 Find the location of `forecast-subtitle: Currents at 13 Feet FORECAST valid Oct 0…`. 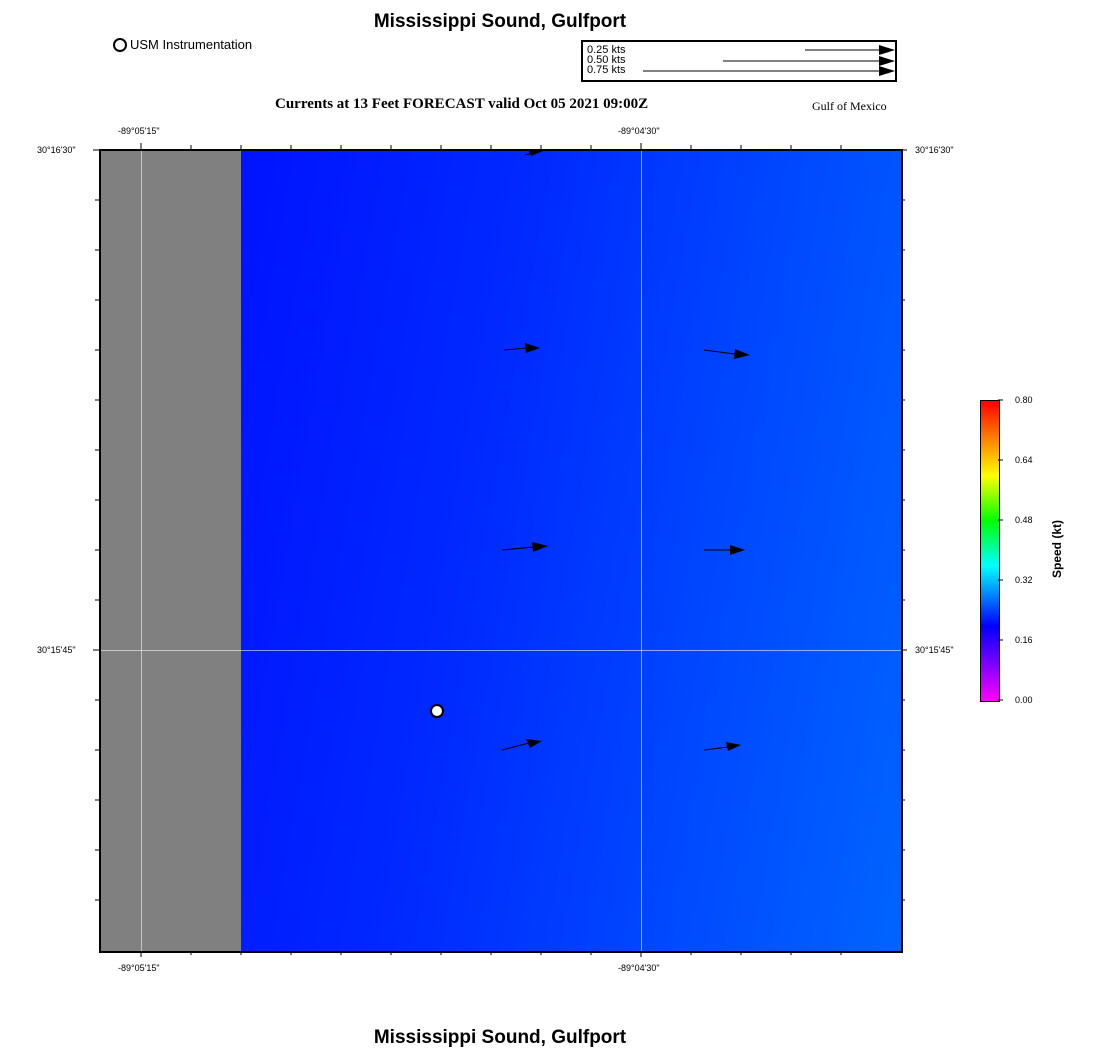

forecast-subtitle: Currents at 13 Feet FORECAST valid Oct 0… is located at coordinates (462, 104).